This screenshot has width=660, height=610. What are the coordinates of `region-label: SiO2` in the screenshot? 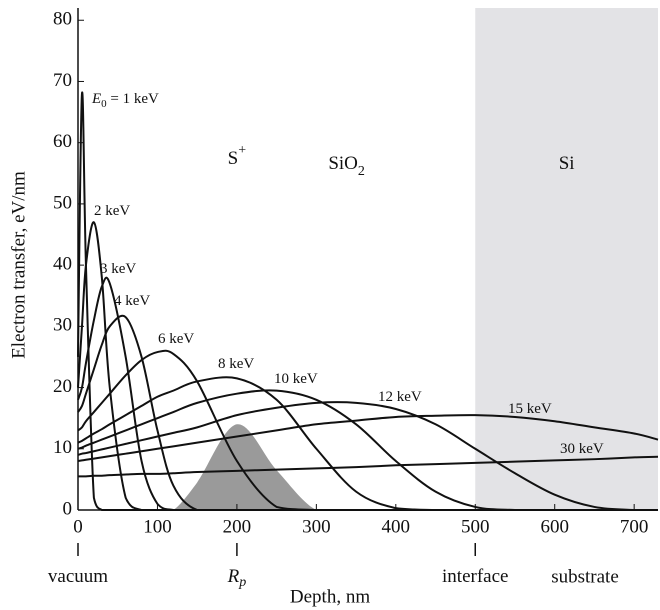 It's located at (346, 166).